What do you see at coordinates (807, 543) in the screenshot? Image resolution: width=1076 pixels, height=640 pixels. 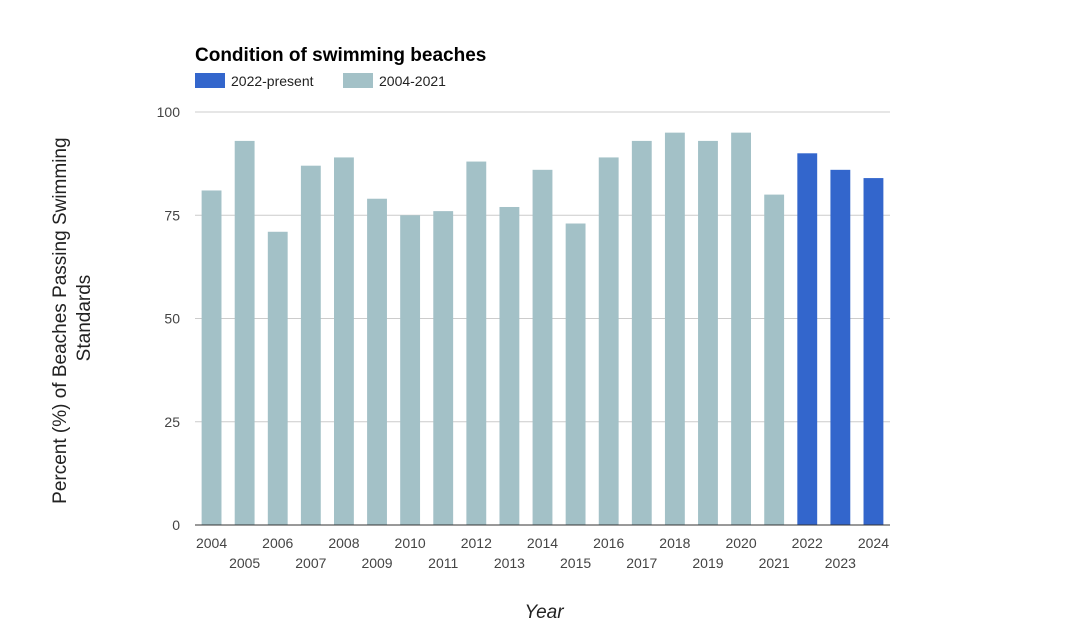 I see `x-tick-label-2022: 2022` at bounding box center [807, 543].